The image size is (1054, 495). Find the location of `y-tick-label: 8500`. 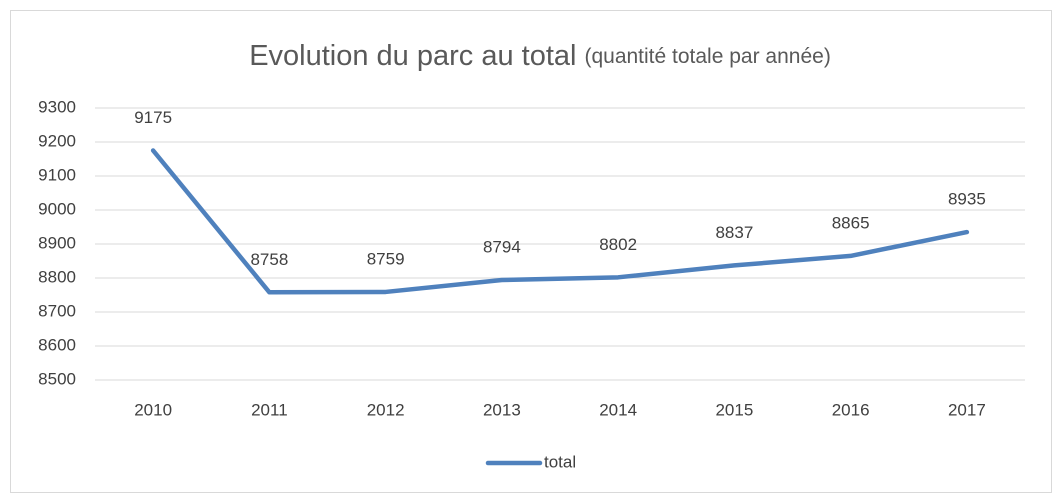

y-tick-label: 8500 is located at coordinates (57, 378).